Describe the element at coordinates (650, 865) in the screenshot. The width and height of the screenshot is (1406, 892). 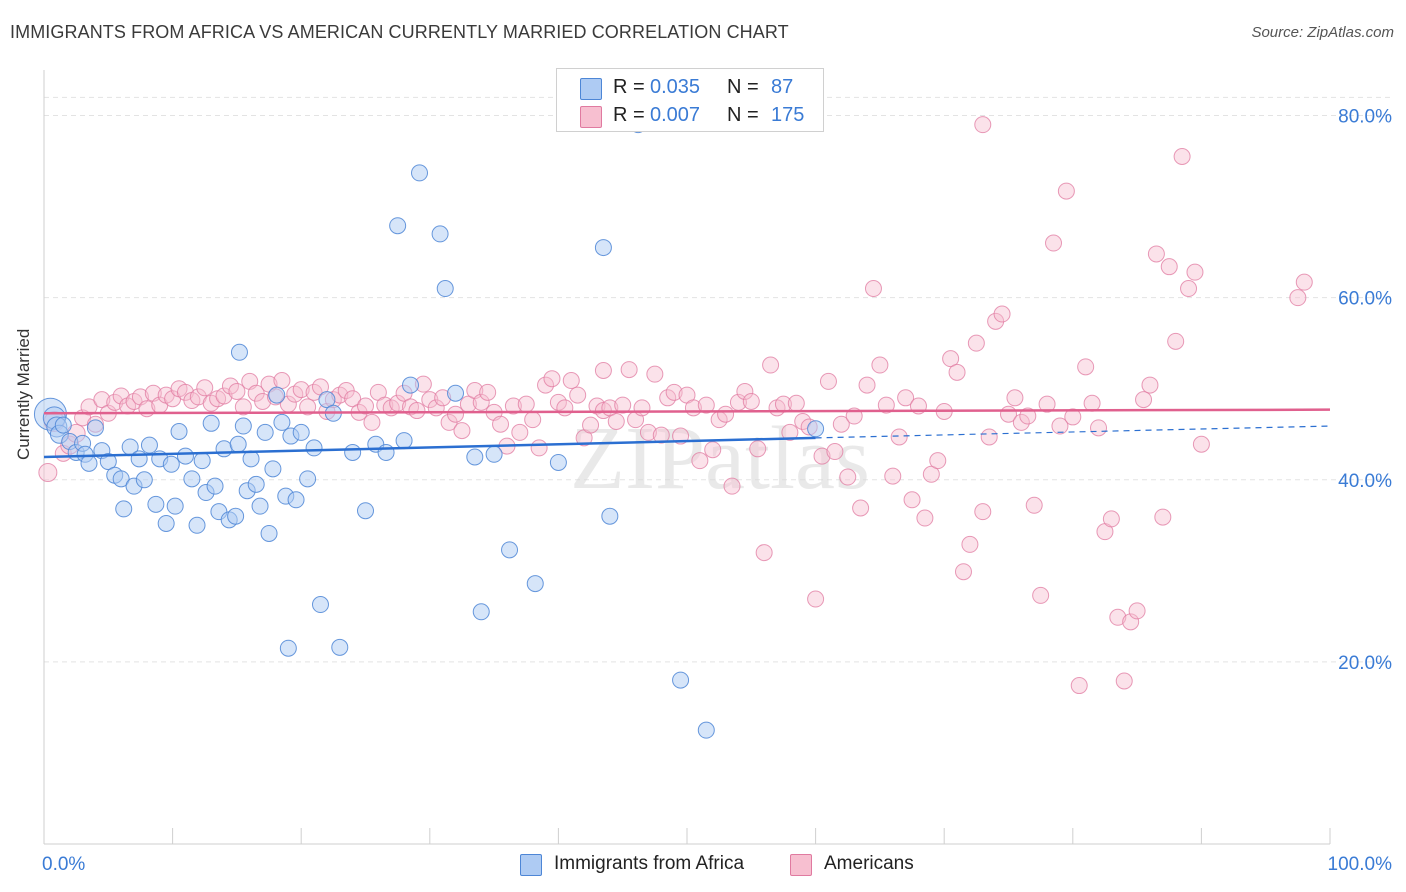
I see `legend-item-immigrants: Immigrants from Africa` at that location.